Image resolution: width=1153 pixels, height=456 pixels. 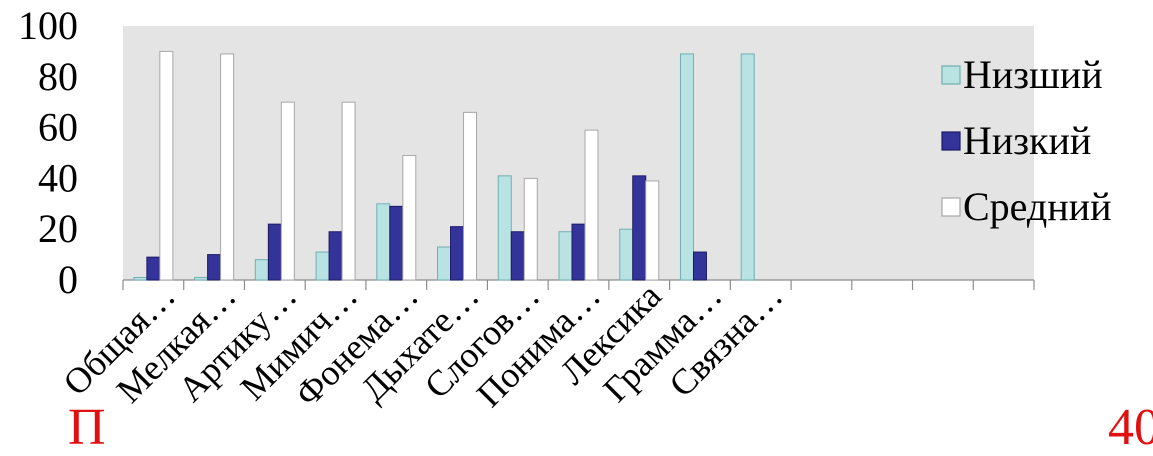 I want to click on legend: Низший Низкий Средний, so click(x=1026, y=140).